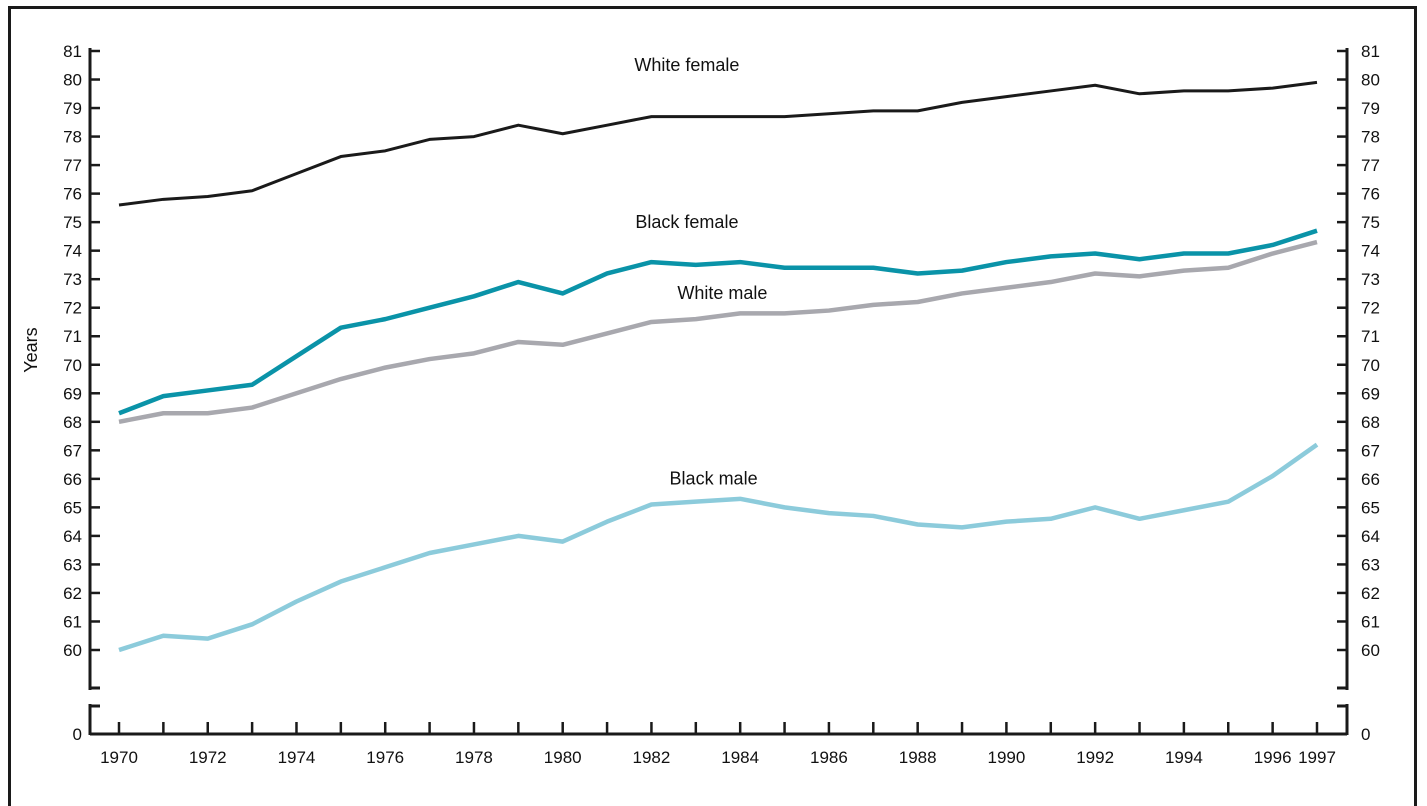 The width and height of the screenshot is (1427, 806). Describe the element at coordinates (474, 757) in the screenshot. I see `x-tick-label: 1978` at that location.